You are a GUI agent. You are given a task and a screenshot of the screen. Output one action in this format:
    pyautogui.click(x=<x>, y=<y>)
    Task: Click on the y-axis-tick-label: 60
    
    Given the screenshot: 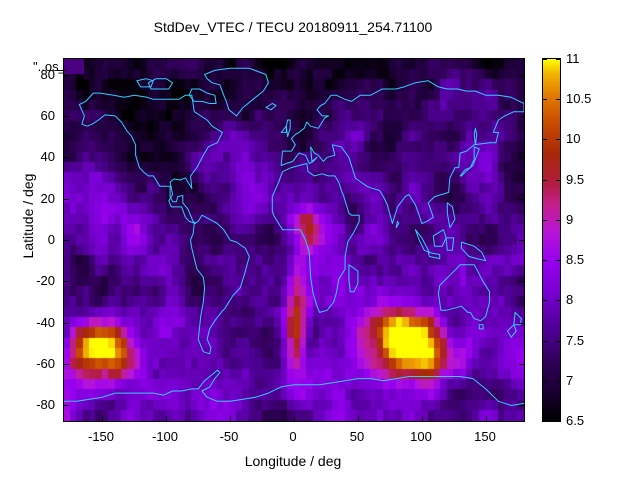 What is the action you would take?
    pyautogui.click(x=47, y=115)
    